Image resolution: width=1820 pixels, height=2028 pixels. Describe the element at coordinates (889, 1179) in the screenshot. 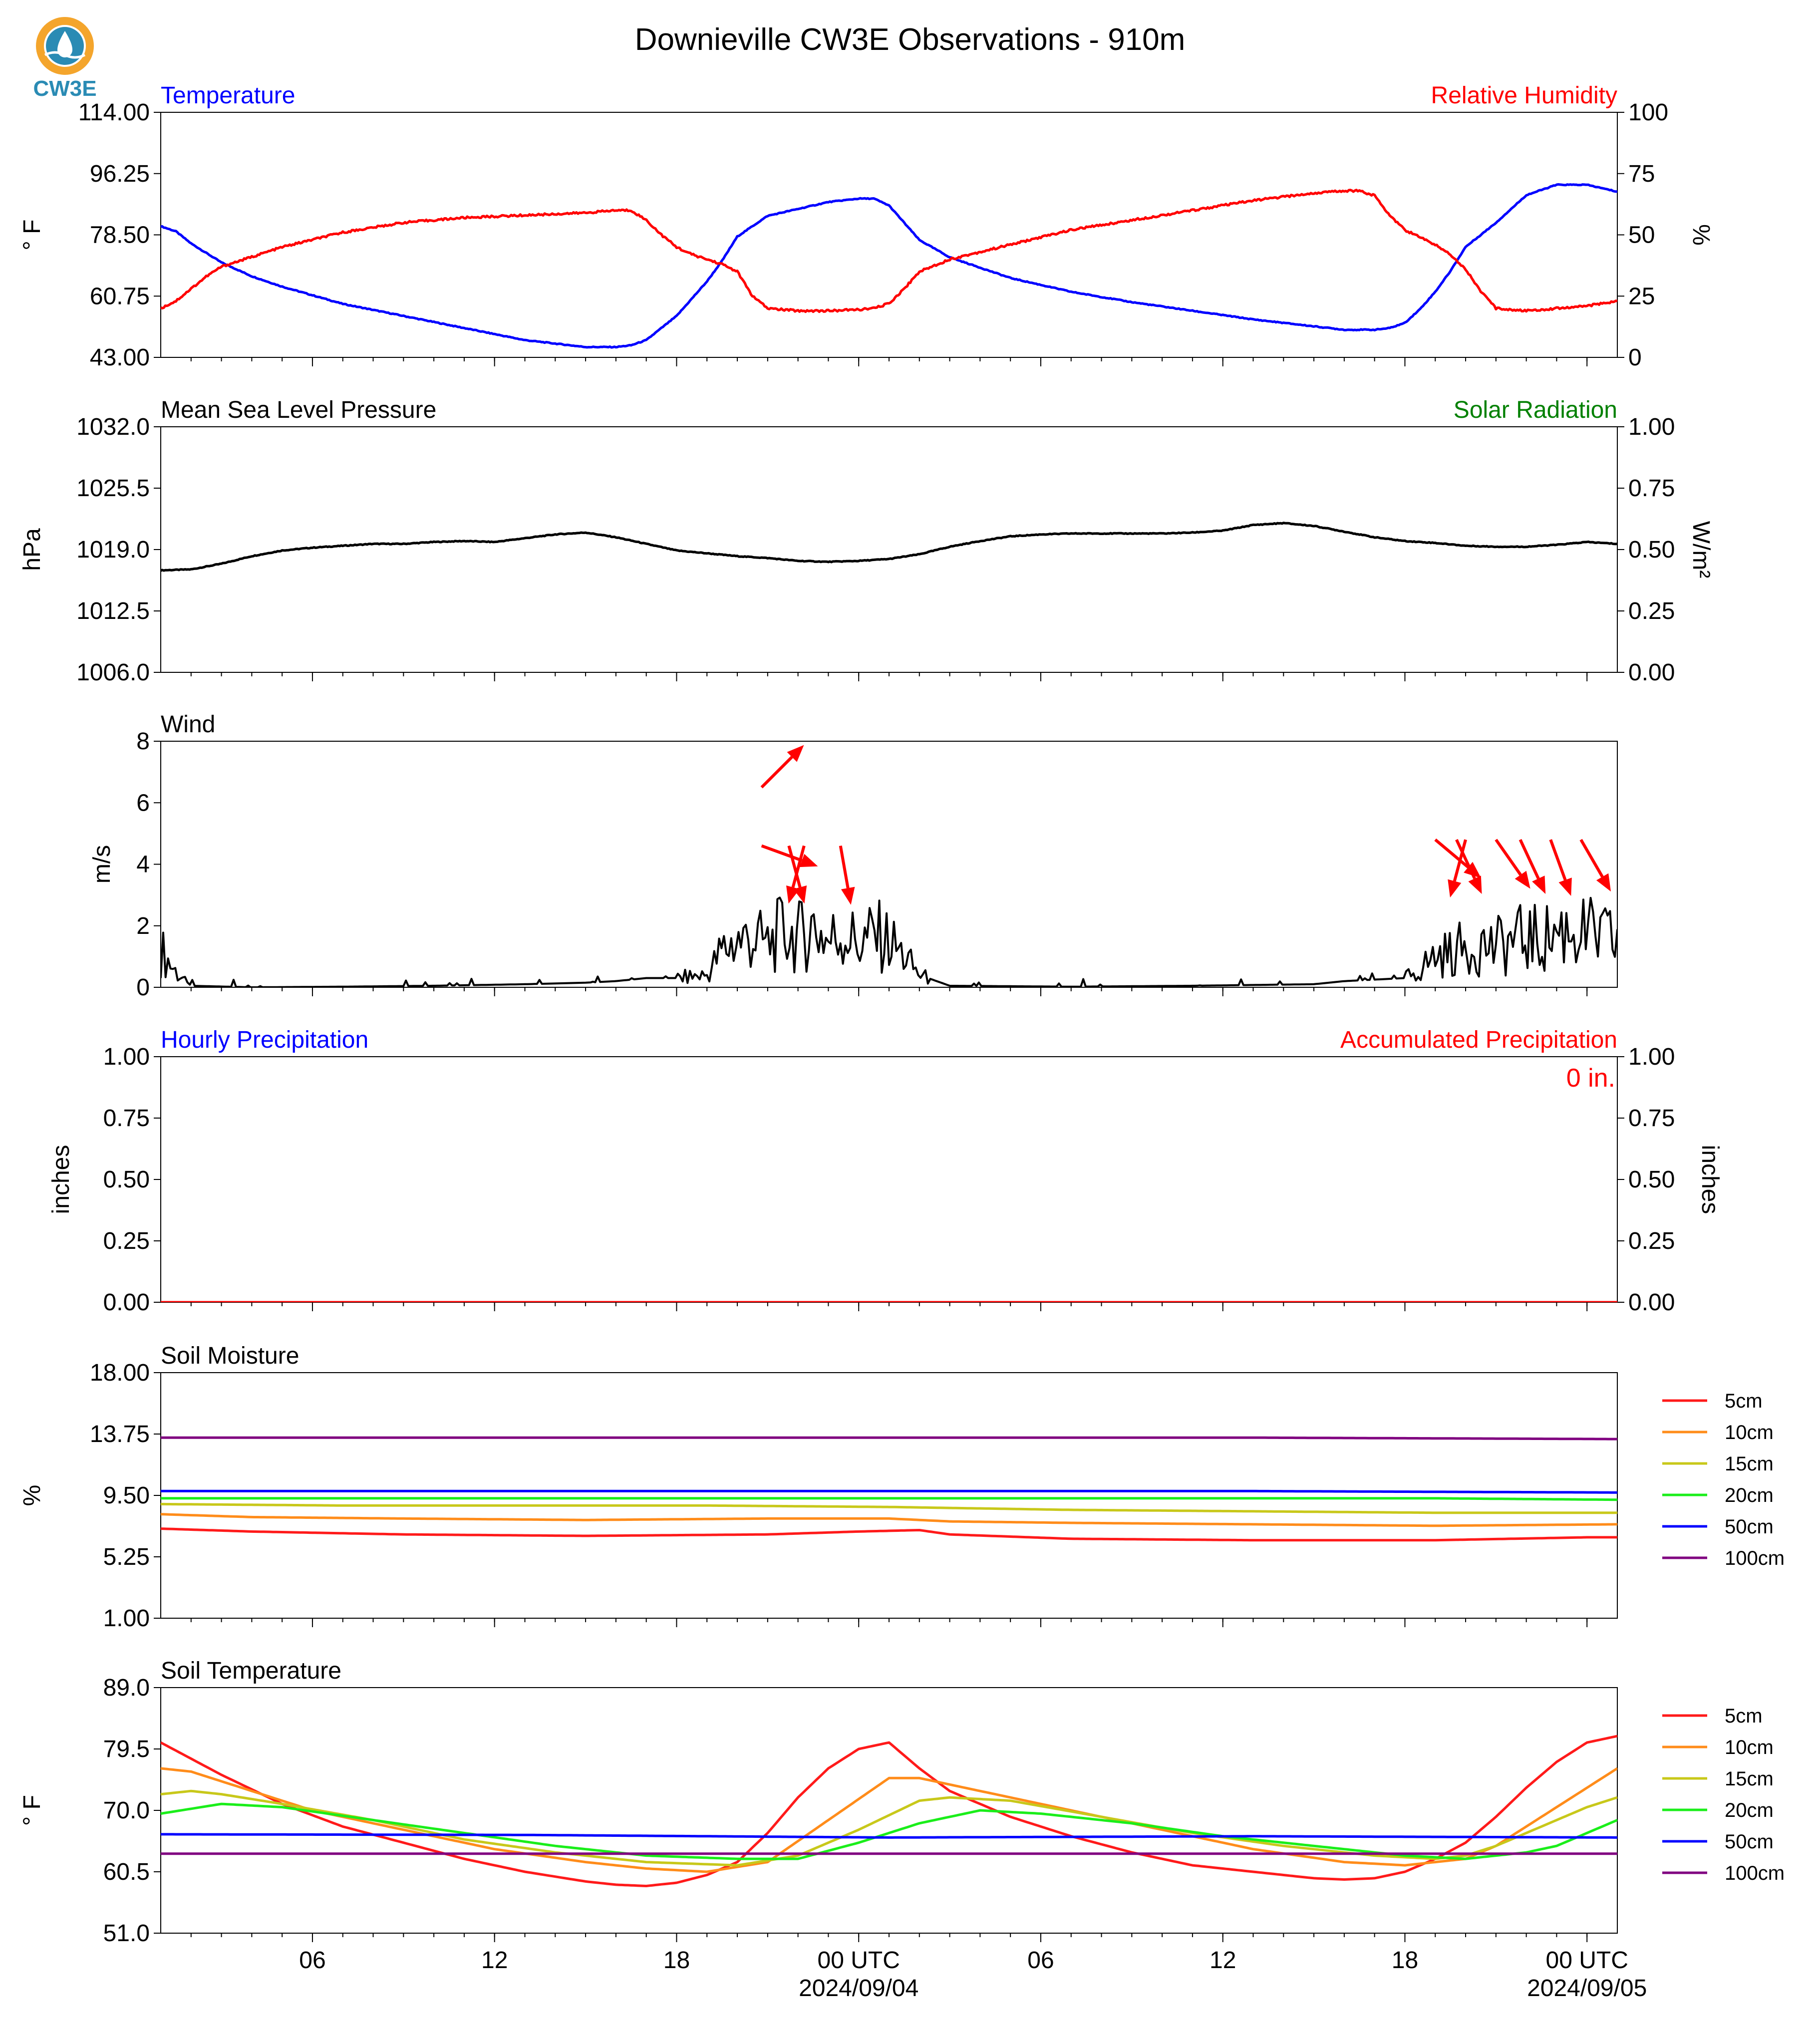

I see `precipitation-frame` at that location.